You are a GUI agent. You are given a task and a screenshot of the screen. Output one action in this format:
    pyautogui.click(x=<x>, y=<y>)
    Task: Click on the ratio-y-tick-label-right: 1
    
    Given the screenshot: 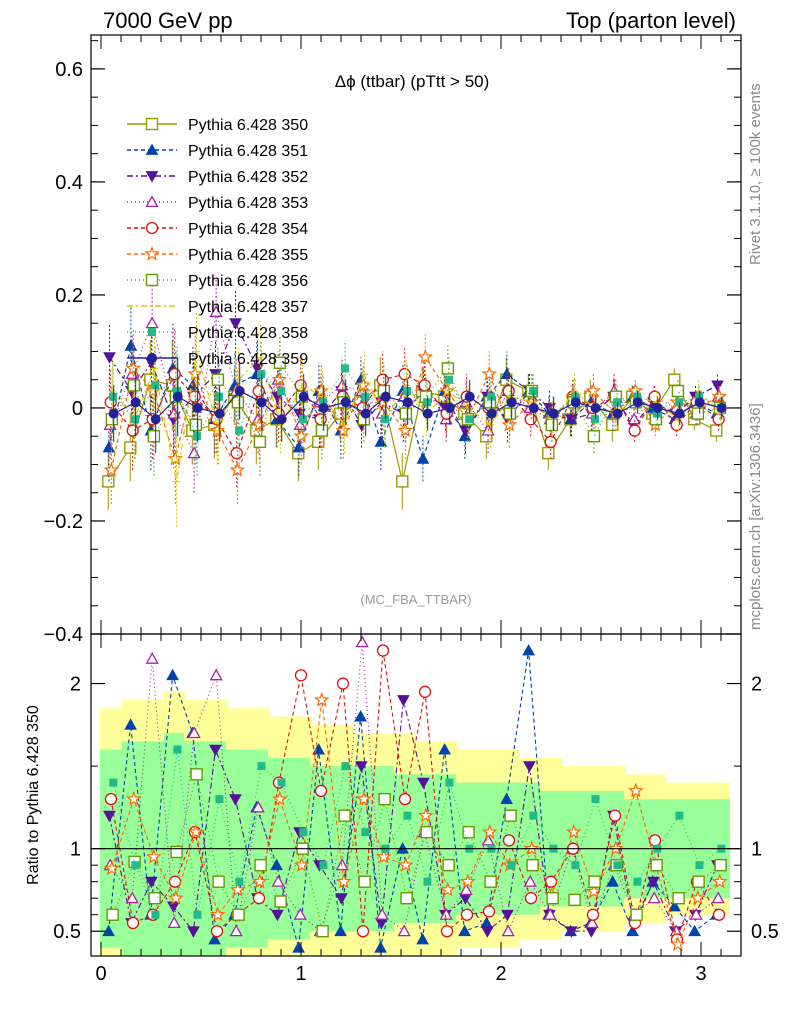 What is the action you would take?
    pyautogui.click(x=756, y=850)
    